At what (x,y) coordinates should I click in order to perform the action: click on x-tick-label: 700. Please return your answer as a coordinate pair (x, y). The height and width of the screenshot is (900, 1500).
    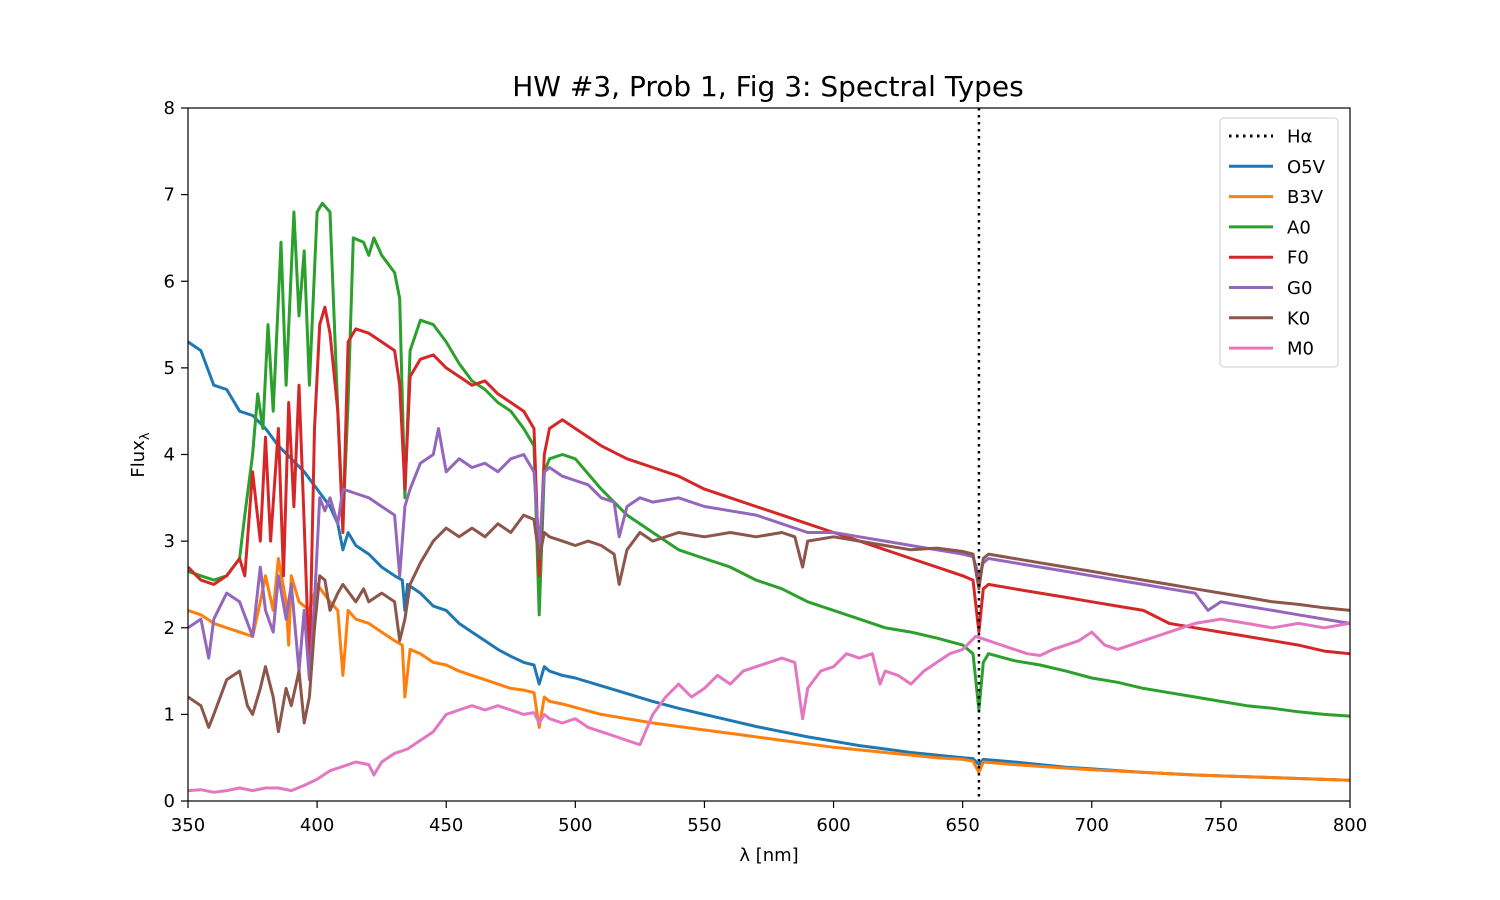
    Looking at the image, I should click on (1092, 825).